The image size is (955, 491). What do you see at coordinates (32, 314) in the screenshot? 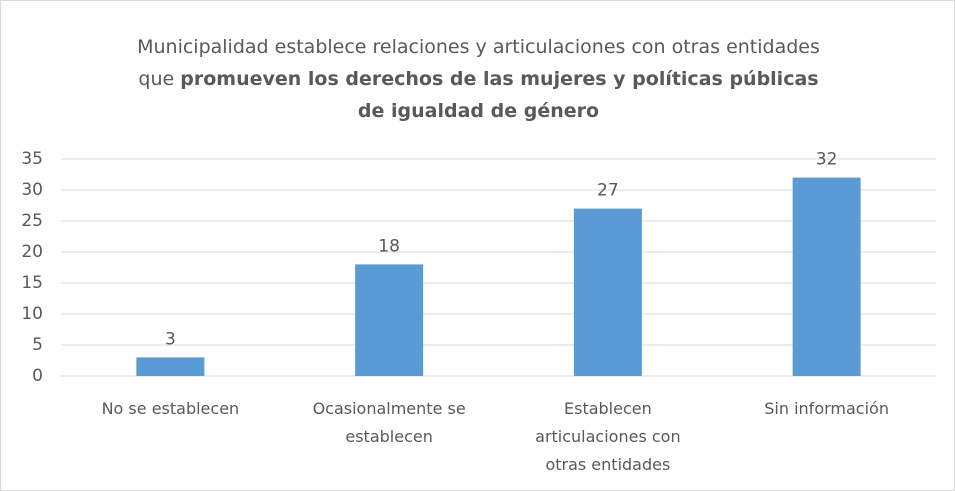
I see `y-tick-label: 10` at bounding box center [32, 314].